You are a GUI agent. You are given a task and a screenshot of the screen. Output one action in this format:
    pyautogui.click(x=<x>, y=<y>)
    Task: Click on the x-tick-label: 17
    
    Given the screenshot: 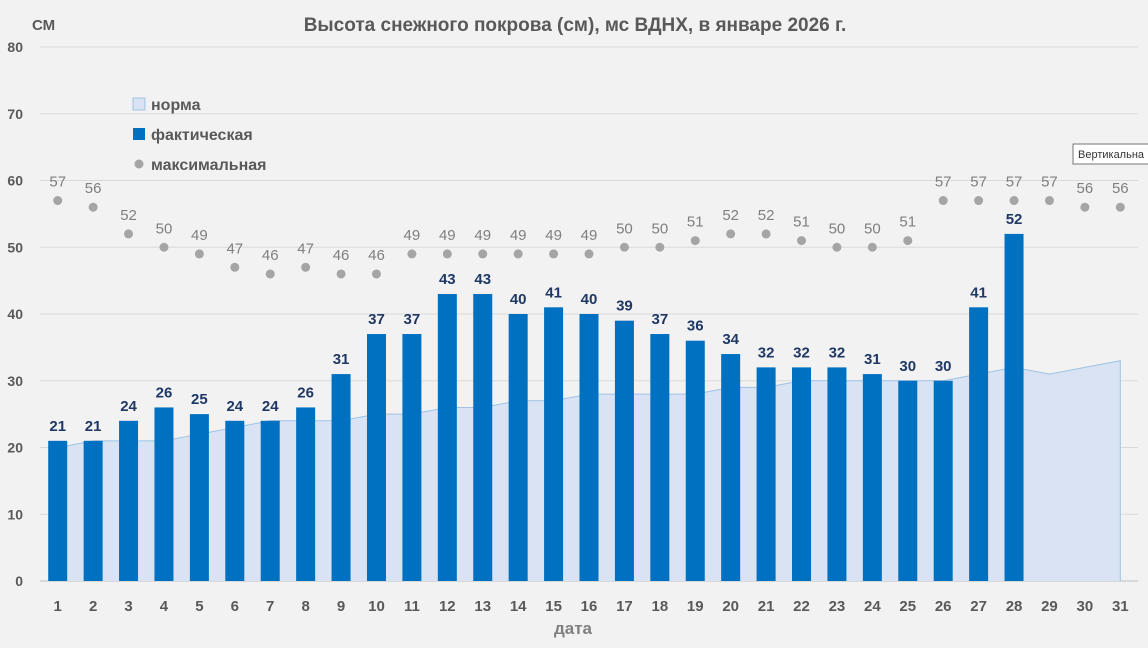 What is the action you would take?
    pyautogui.click(x=624, y=606)
    